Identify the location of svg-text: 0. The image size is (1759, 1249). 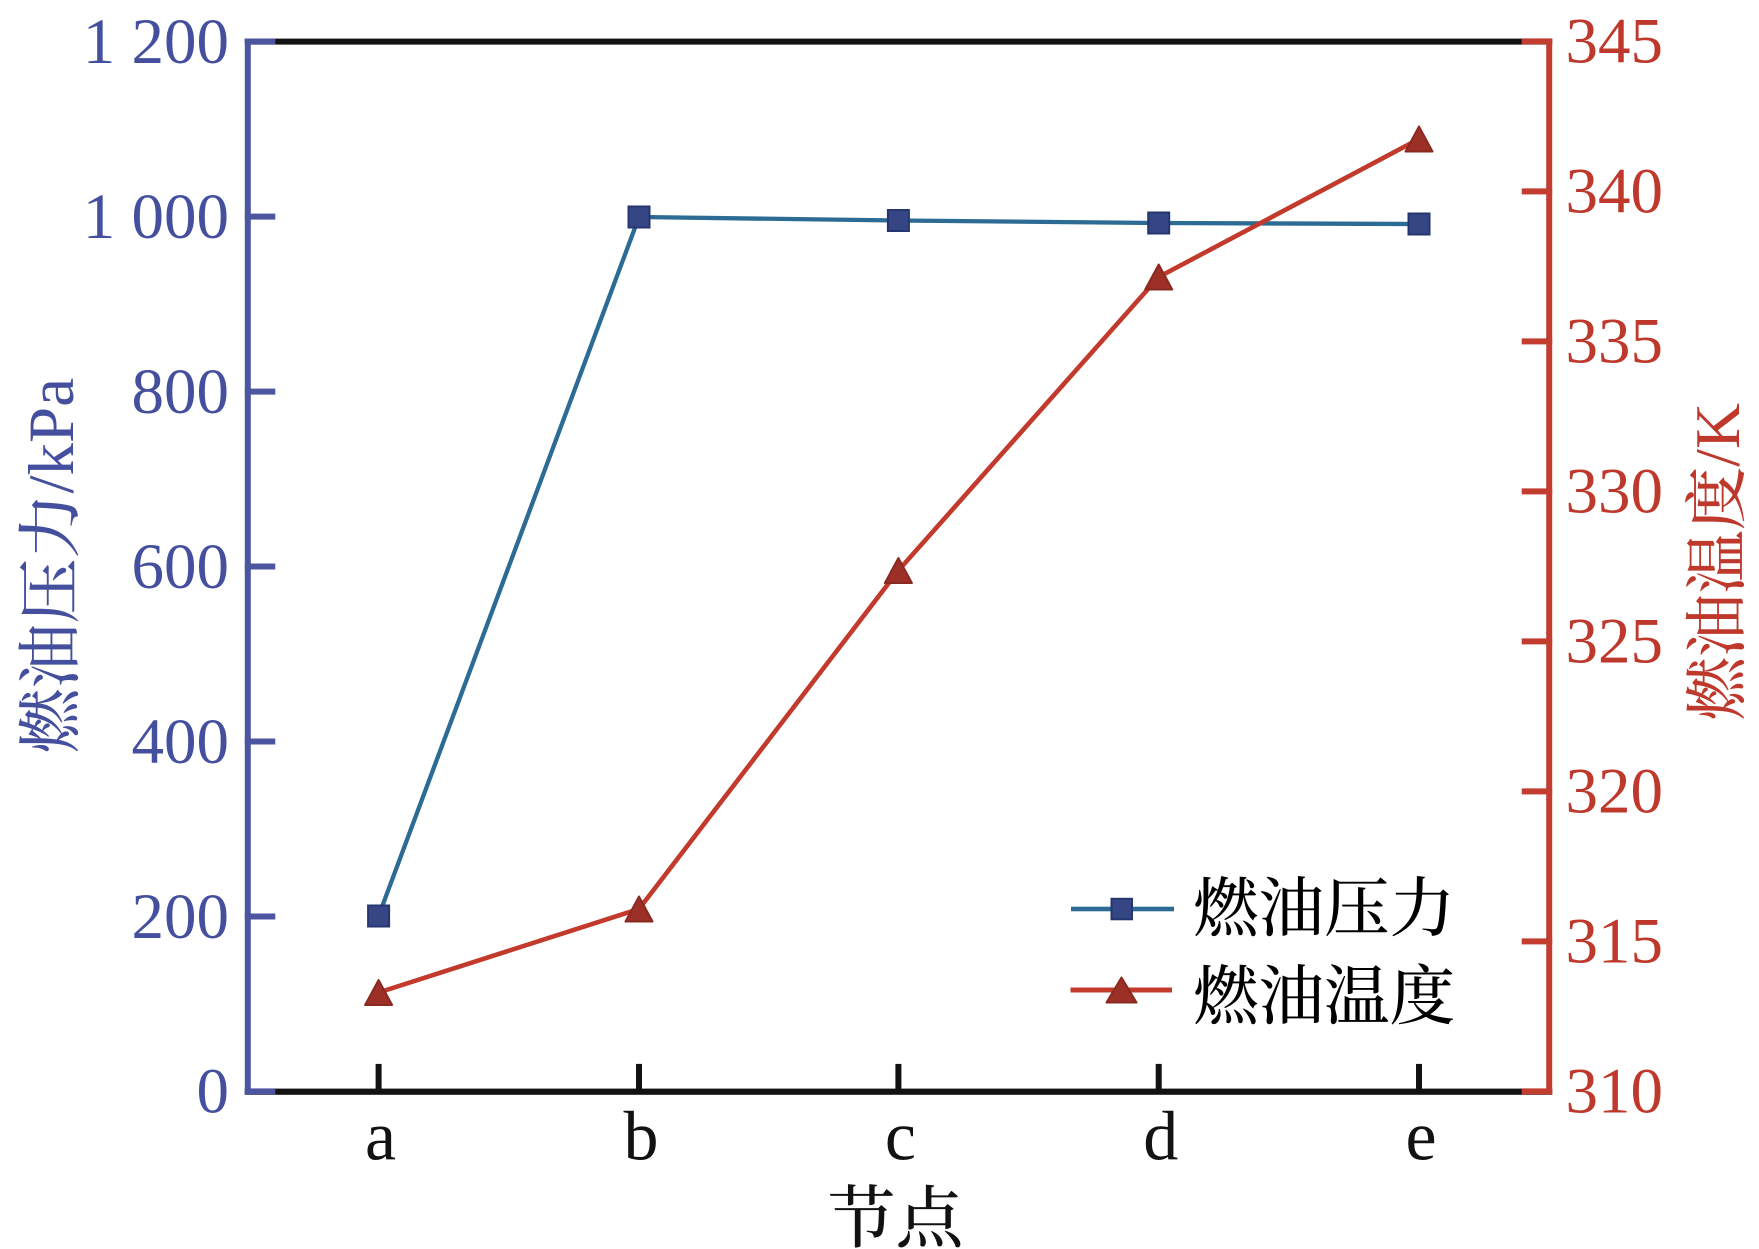
(213, 1092).